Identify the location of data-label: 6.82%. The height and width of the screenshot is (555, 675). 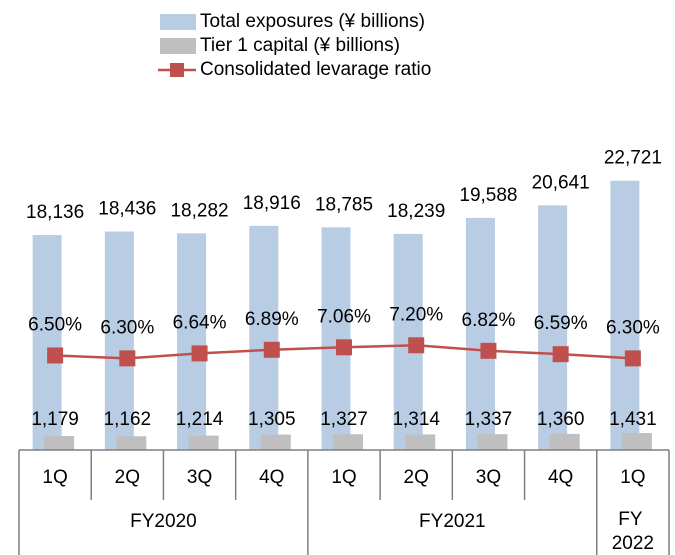
(489, 320).